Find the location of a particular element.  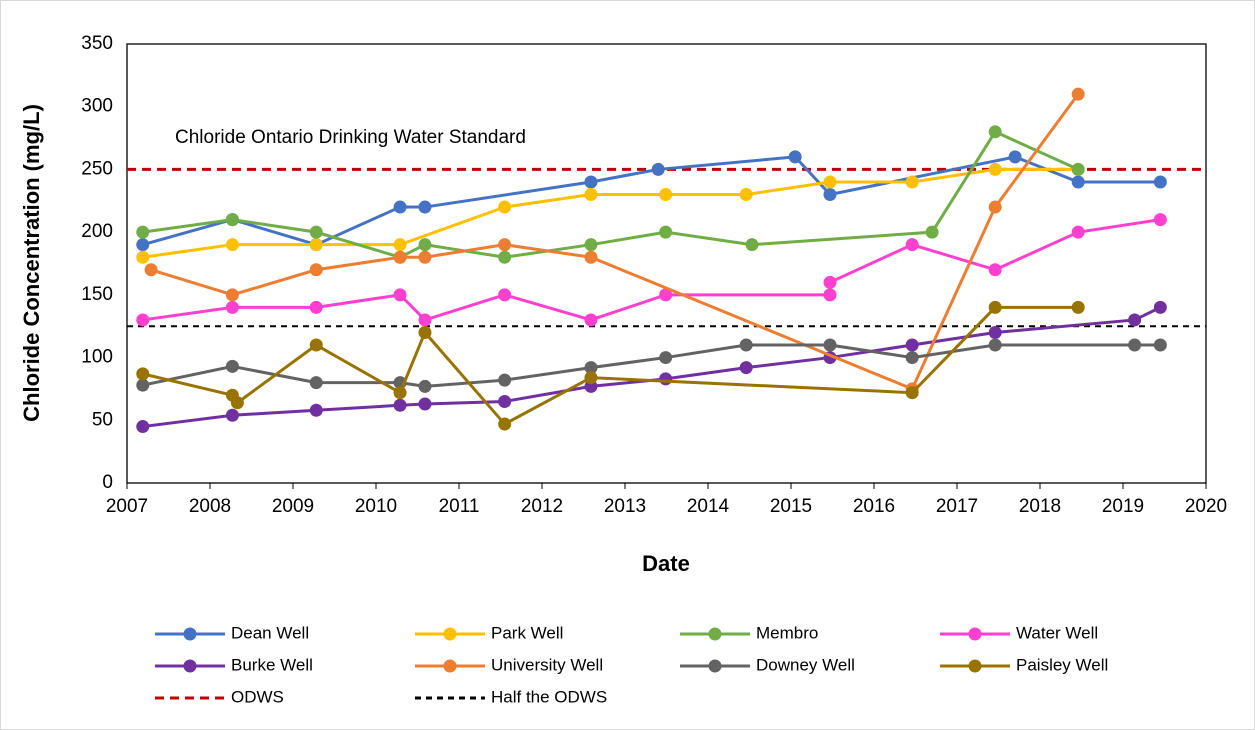

legend-label: Water Well is located at coordinates (1057, 632).